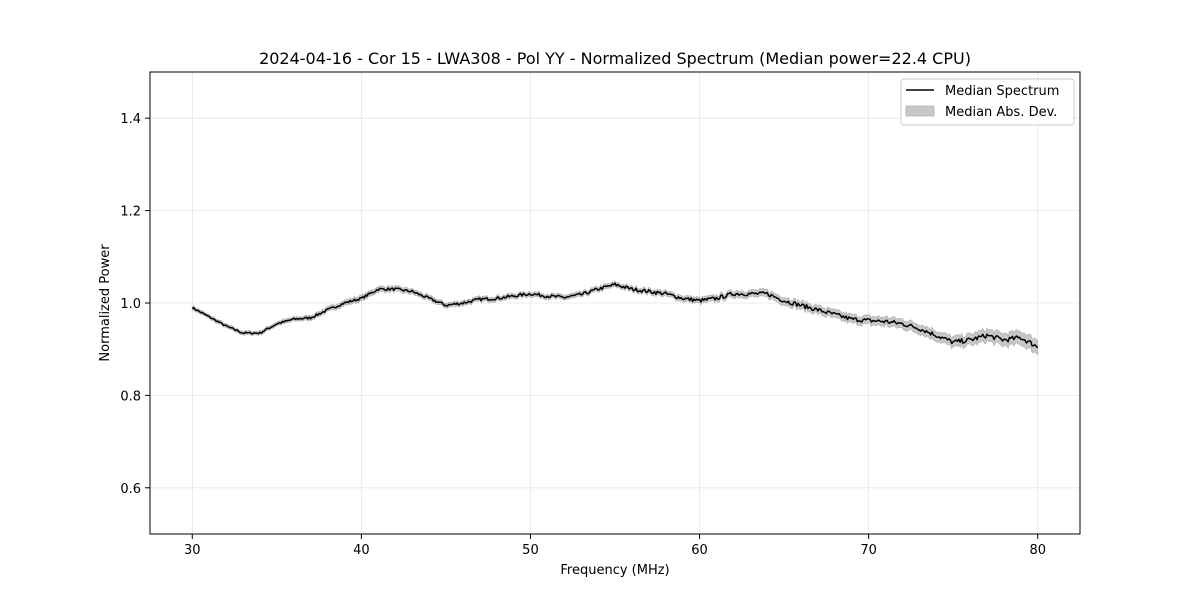 The height and width of the screenshot is (600, 1200). I want to click on x-tick-label: 30, so click(192, 550).